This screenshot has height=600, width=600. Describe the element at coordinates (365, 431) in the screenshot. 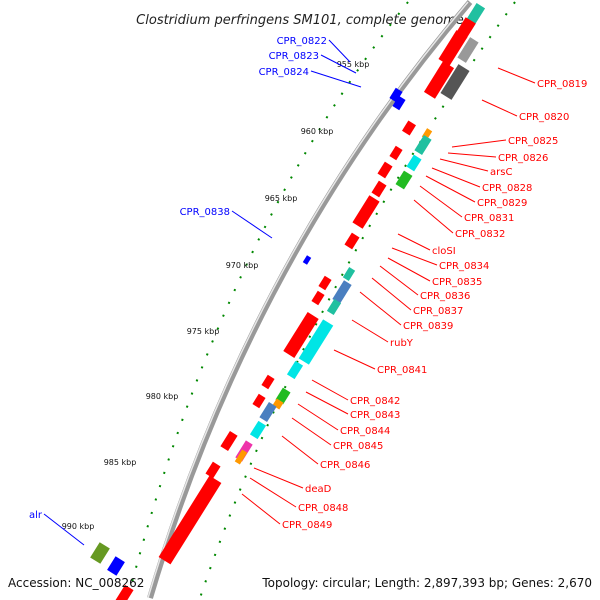

I see `label-cpr-0844: CPR_0844` at that location.